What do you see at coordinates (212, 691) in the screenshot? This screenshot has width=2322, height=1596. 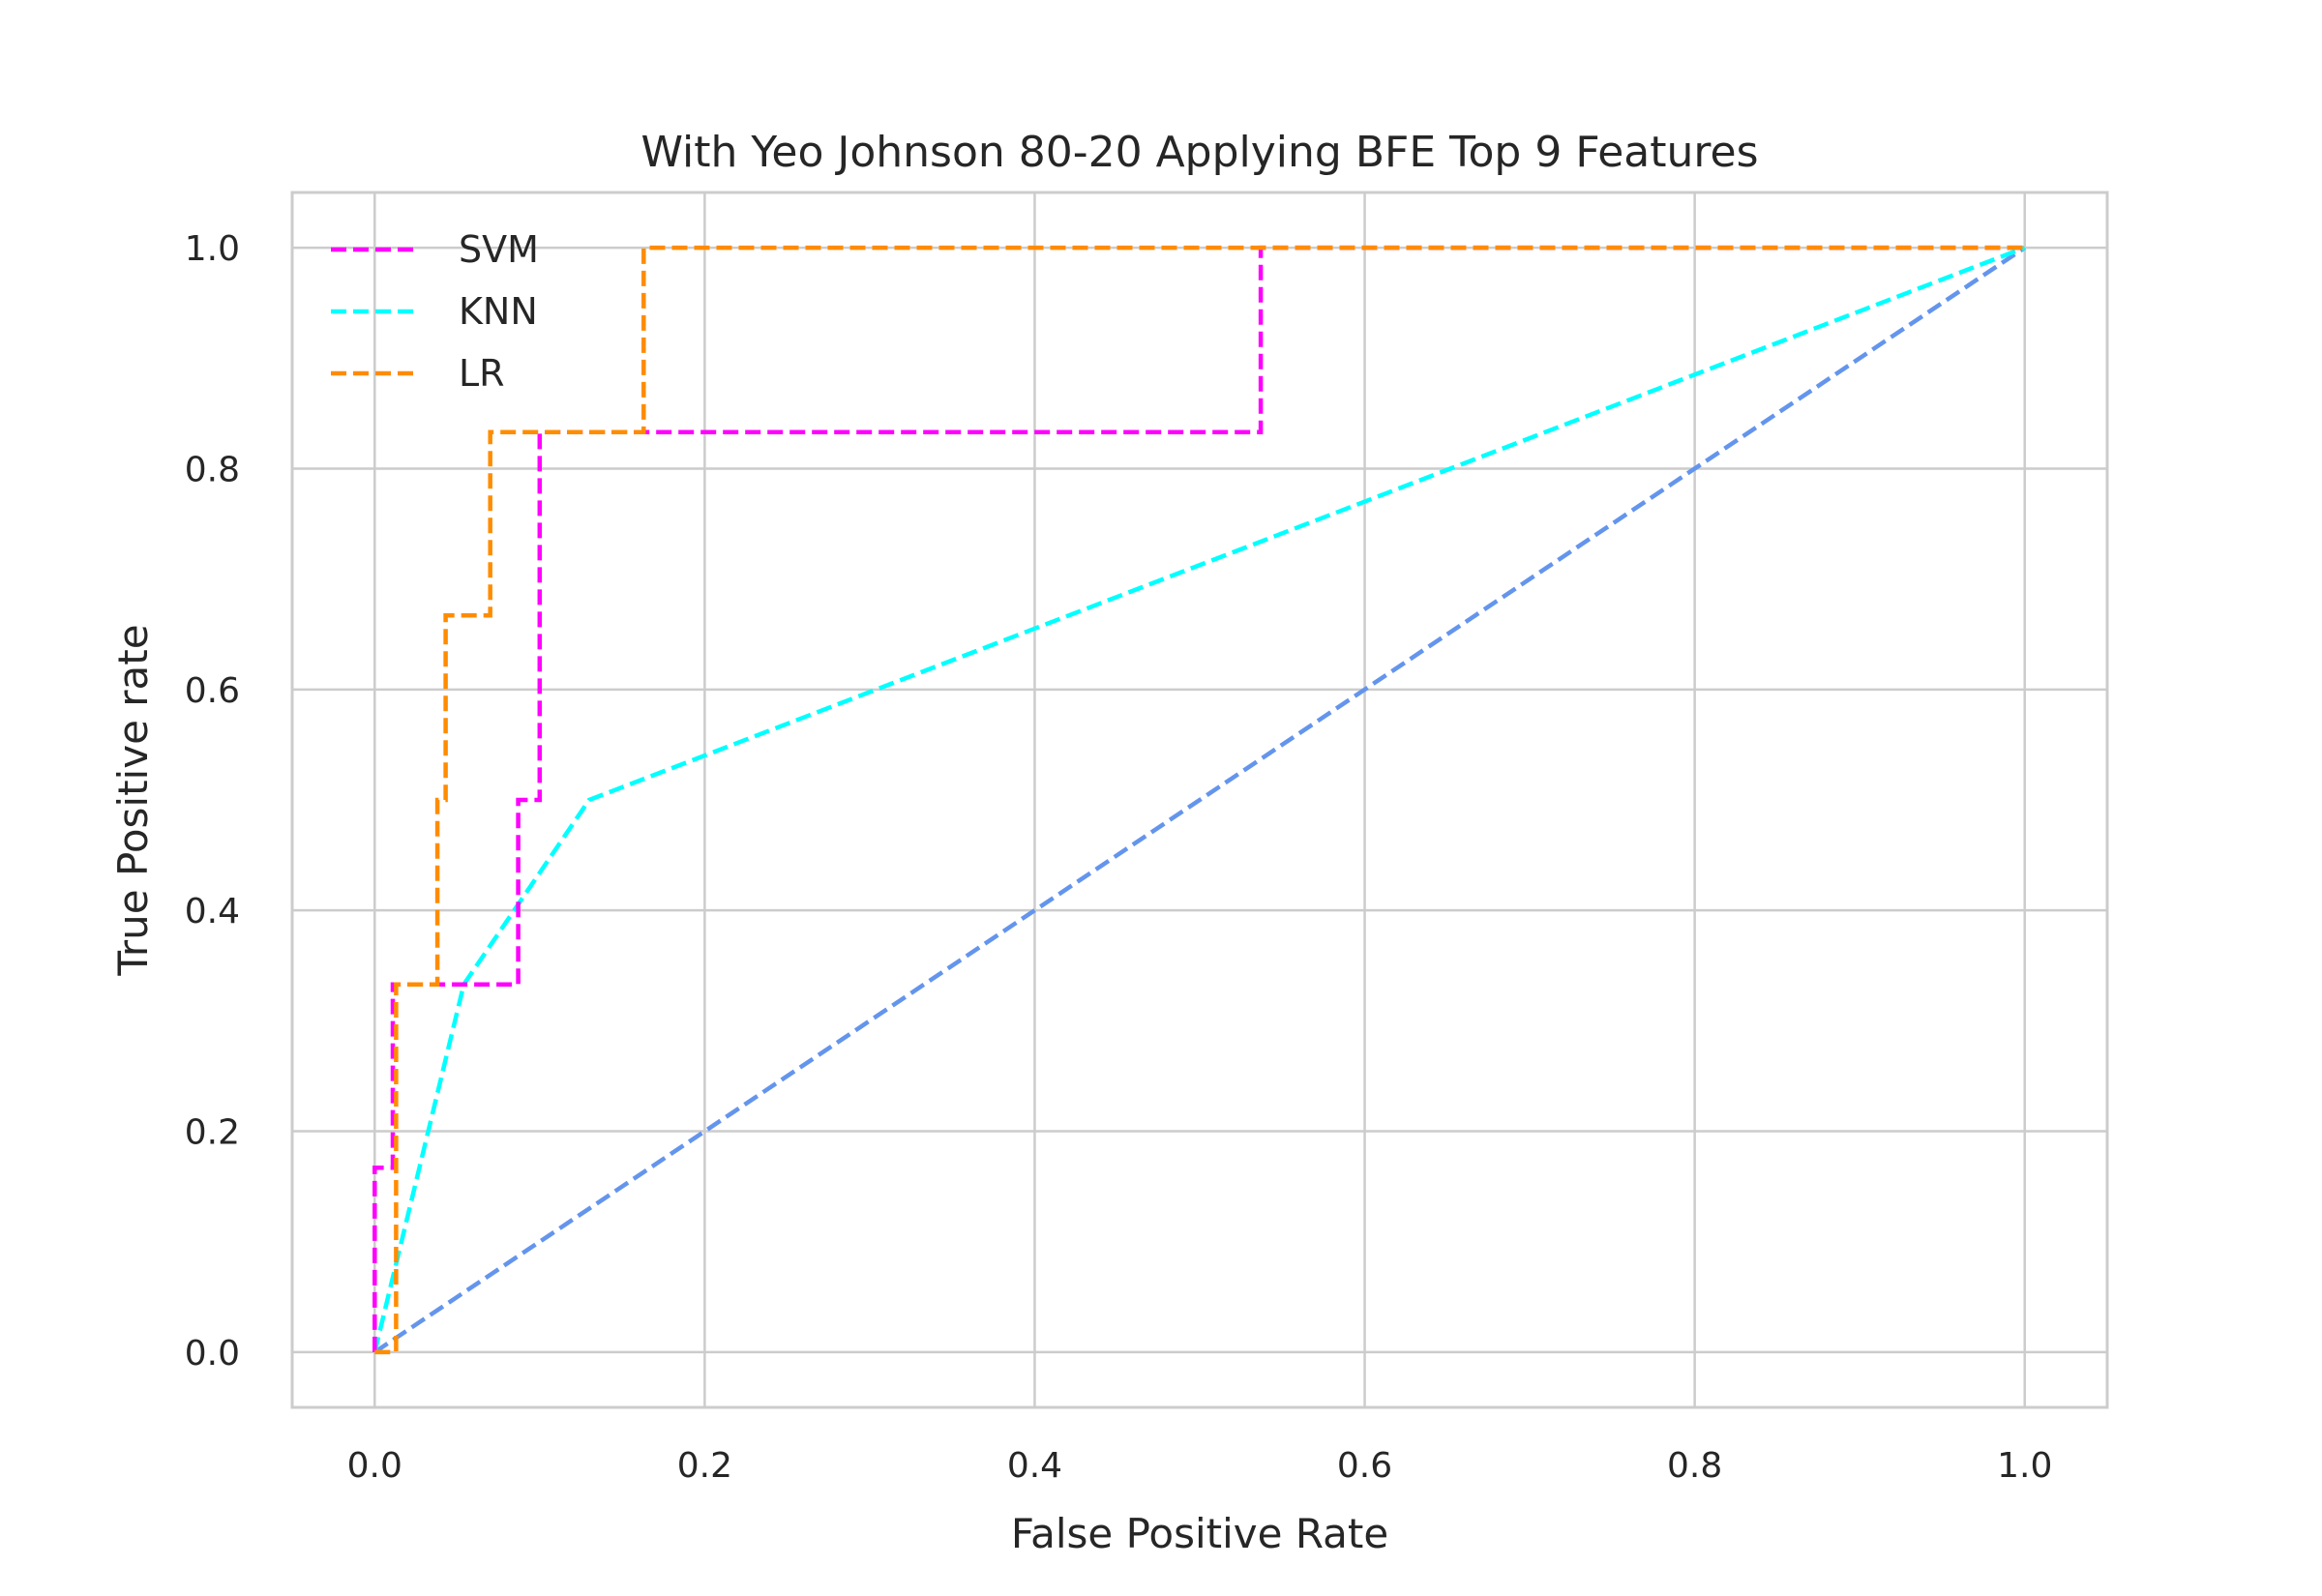 I see `y-tick-label: 0.6` at bounding box center [212, 691].